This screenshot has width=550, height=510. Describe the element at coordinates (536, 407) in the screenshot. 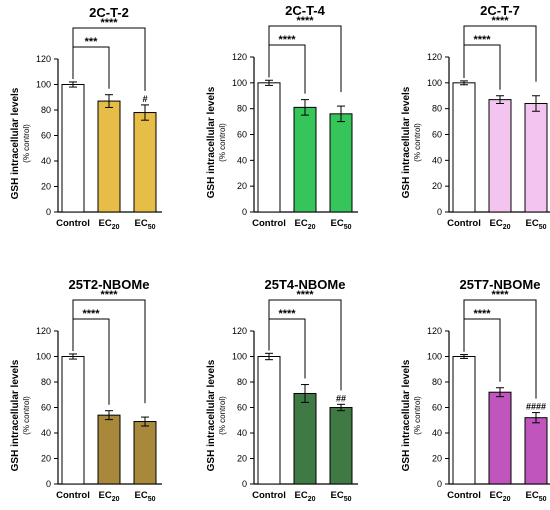

I see `bar-mark-3: ####` at that location.